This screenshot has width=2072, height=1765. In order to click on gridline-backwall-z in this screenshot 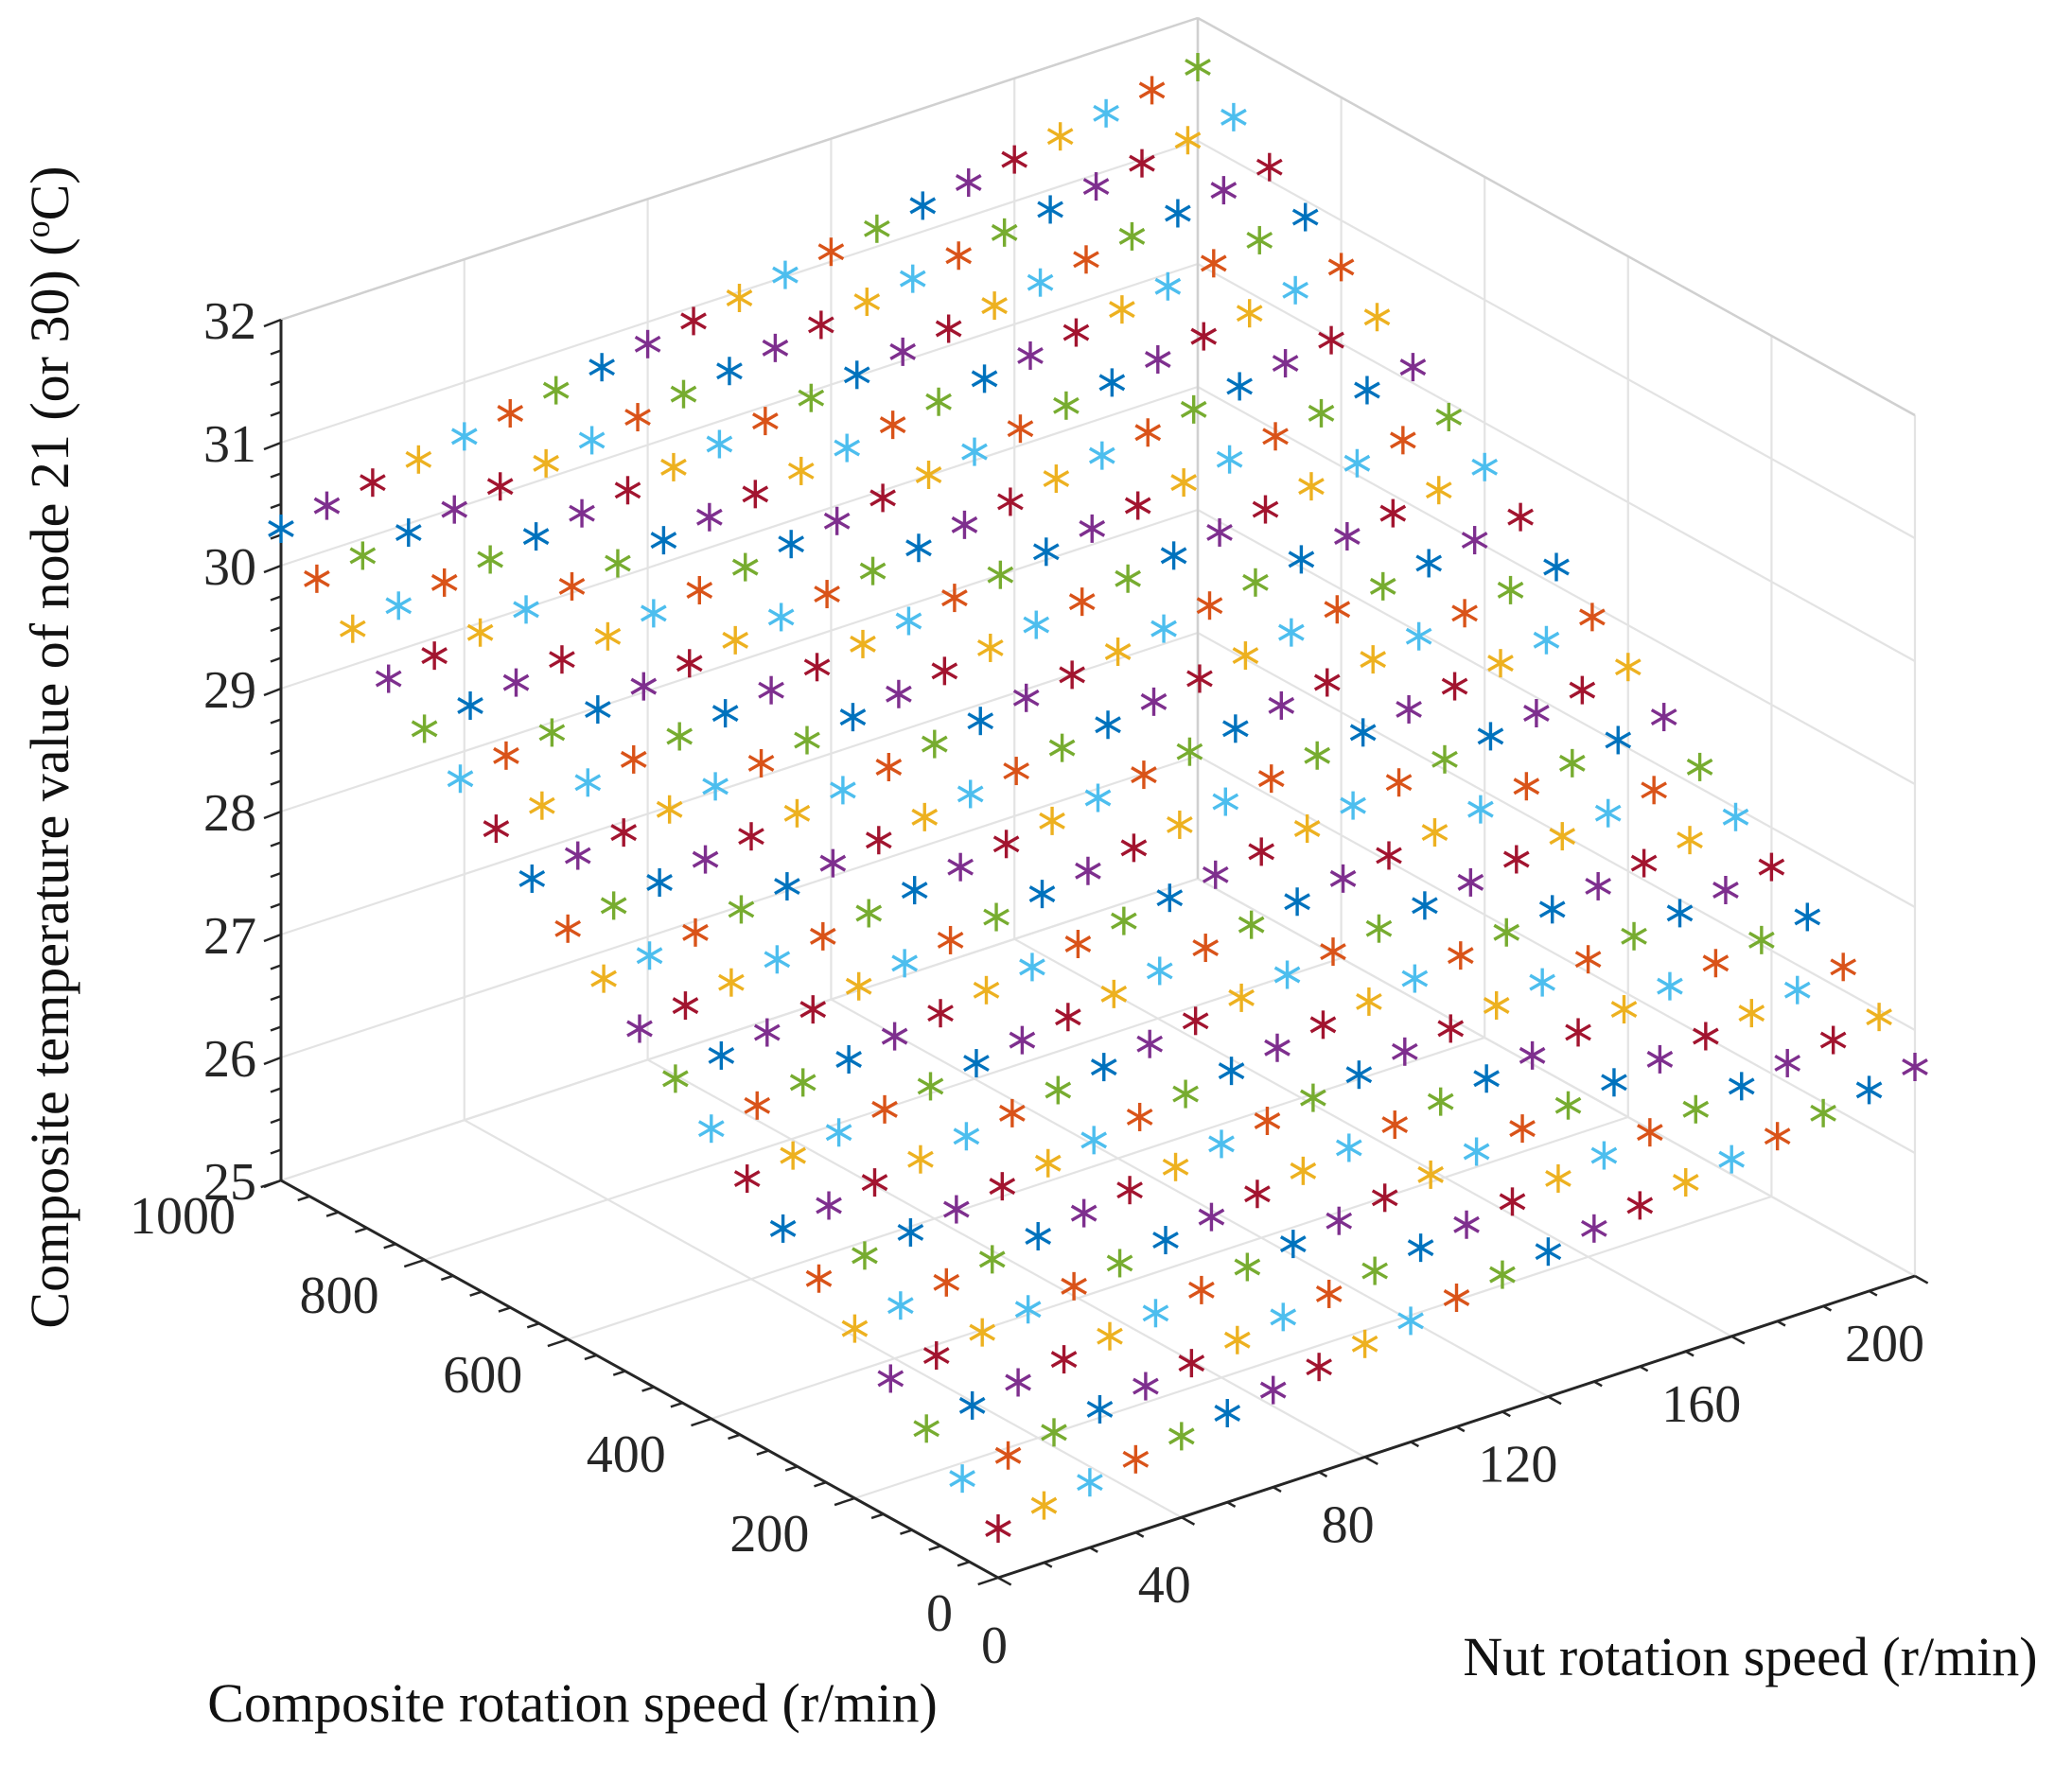, I will do `click(739, 415)`.